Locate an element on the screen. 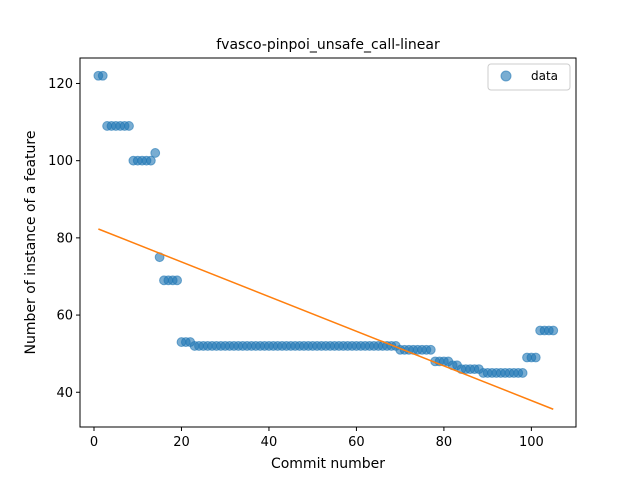 The height and width of the screenshot is (480, 640). x-tick-label: 40 is located at coordinates (269, 442).